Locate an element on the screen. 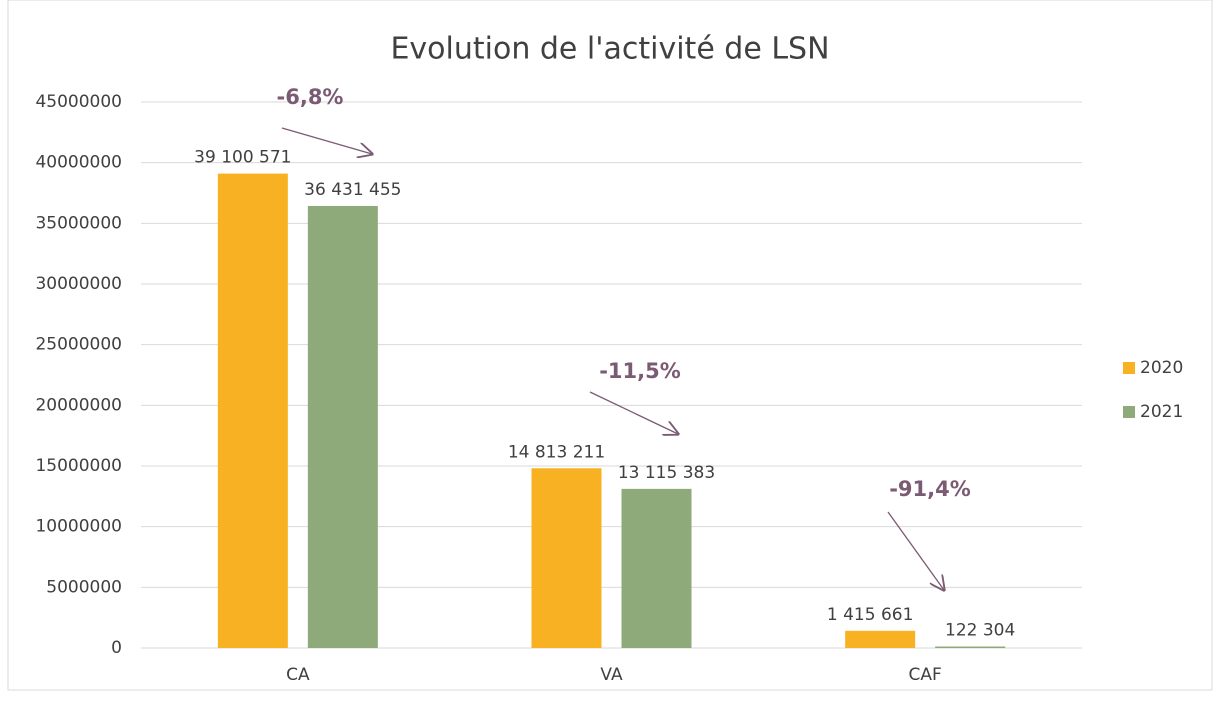 The image size is (1213, 702). x-tick-label: CA is located at coordinates (298, 675).